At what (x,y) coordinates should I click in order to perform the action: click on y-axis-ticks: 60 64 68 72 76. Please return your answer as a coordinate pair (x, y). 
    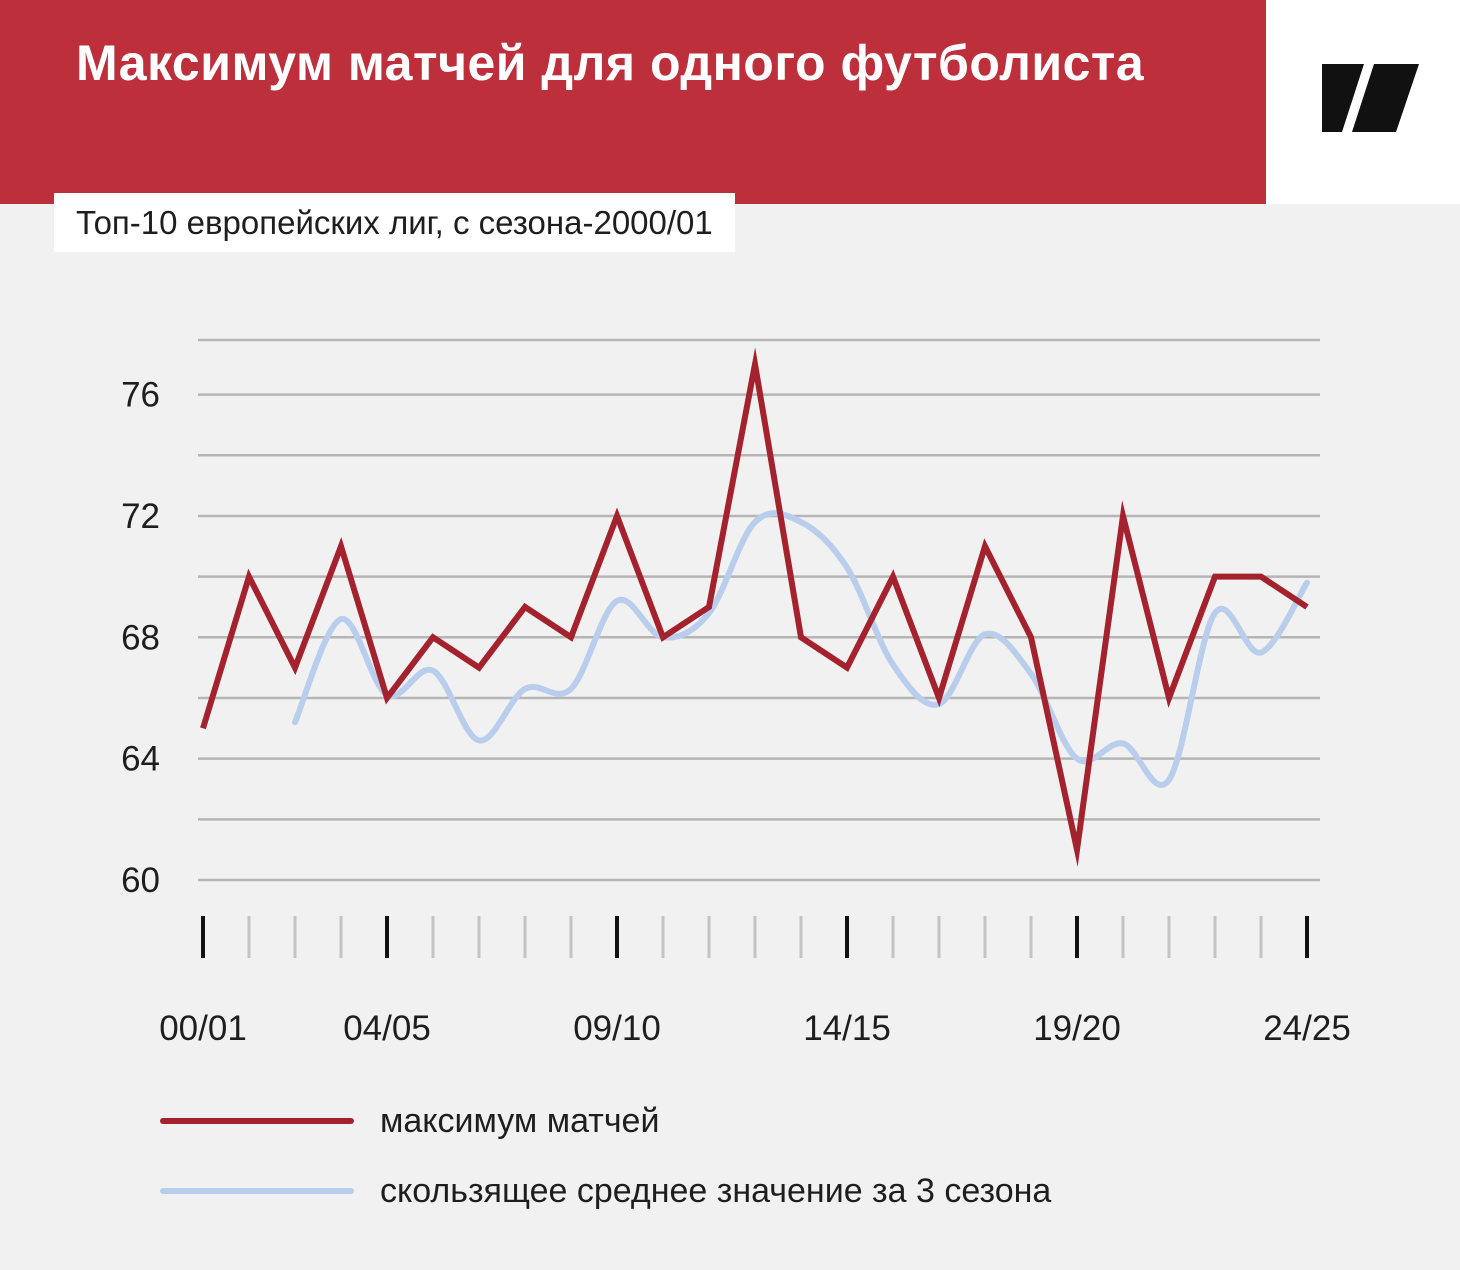
    Looking at the image, I should click on (140, 638).